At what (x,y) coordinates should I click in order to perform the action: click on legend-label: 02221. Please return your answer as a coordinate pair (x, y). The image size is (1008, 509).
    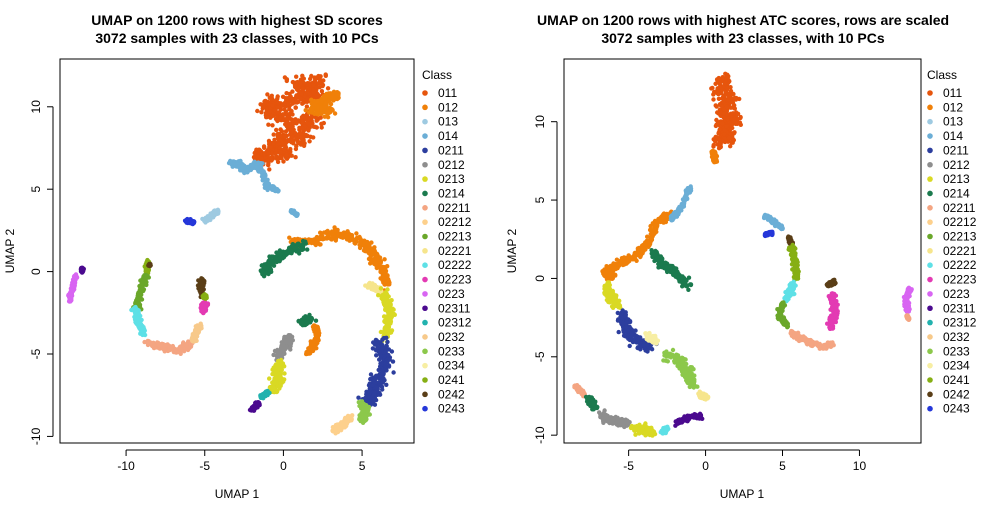
    Looking at the image, I should click on (455, 251).